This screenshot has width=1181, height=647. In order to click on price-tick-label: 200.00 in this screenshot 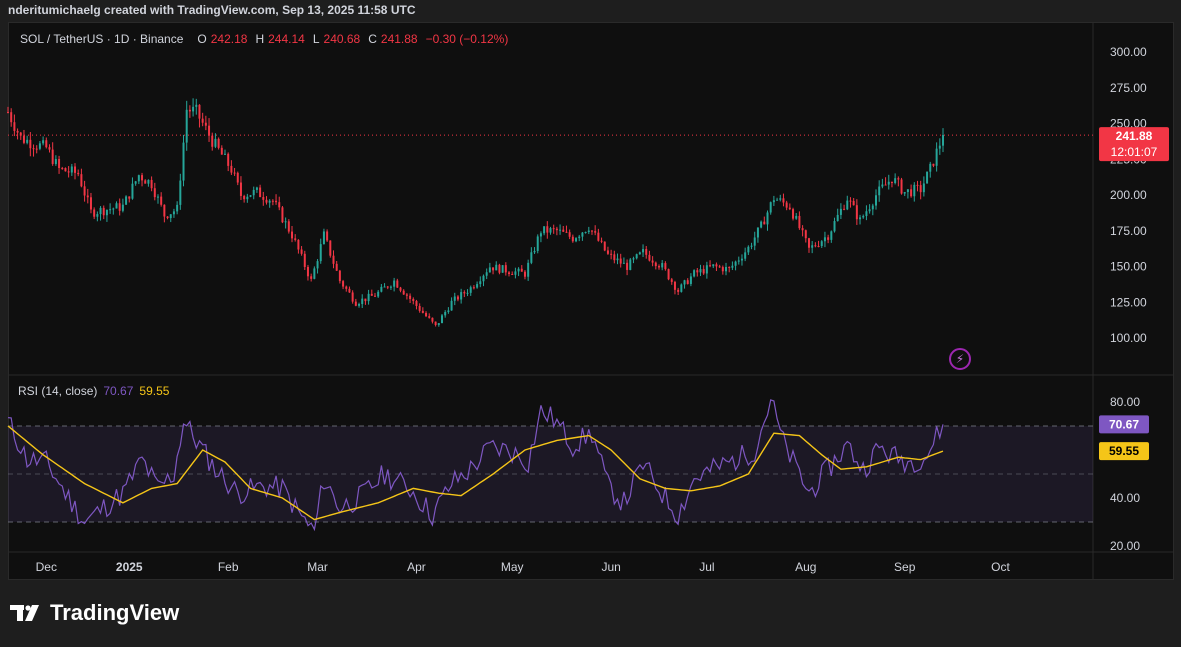, I will do `click(1128, 195)`.